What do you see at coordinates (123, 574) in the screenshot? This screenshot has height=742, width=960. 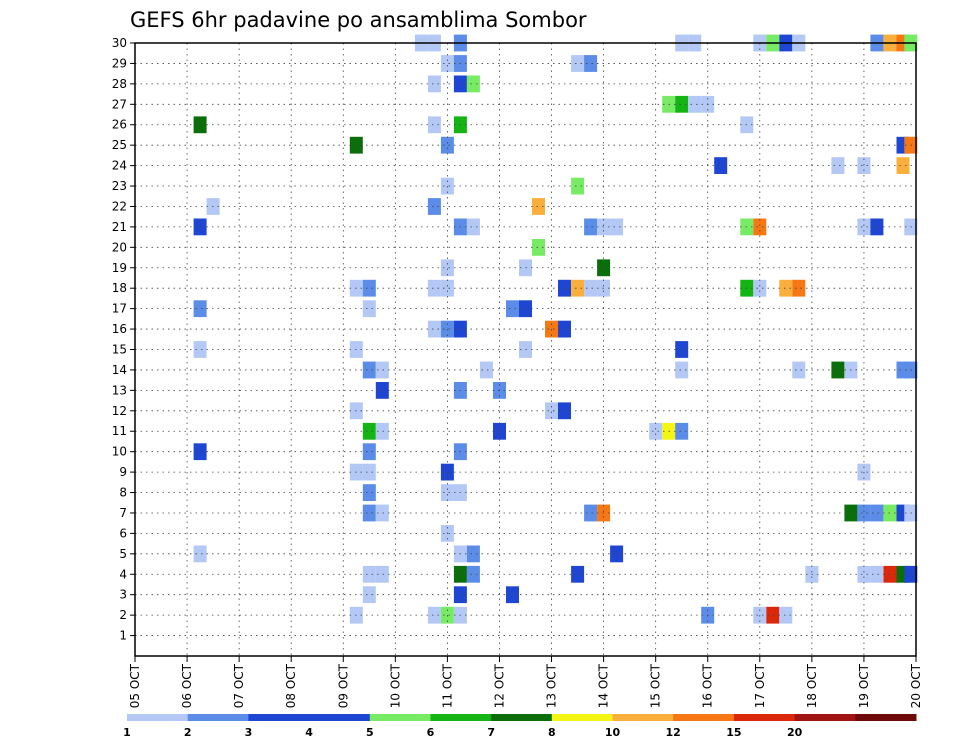 I see `y-tick-label: 4` at bounding box center [123, 574].